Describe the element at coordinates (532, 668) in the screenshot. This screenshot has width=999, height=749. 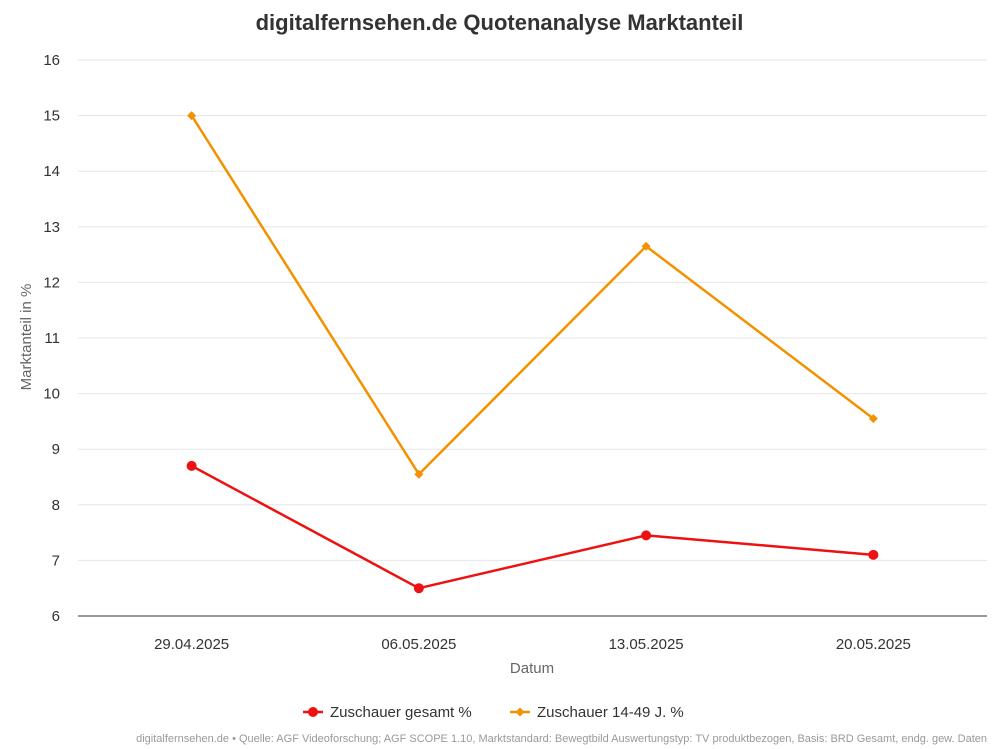
I see `x-axis-label: Datum` at that location.